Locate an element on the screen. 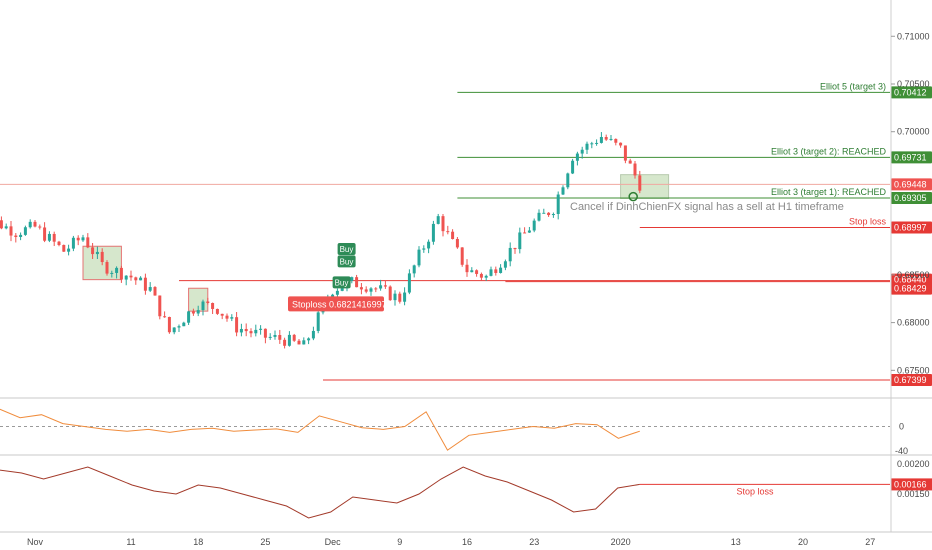 This screenshot has width=932, height=550. entry-marker is located at coordinates (633, 196).